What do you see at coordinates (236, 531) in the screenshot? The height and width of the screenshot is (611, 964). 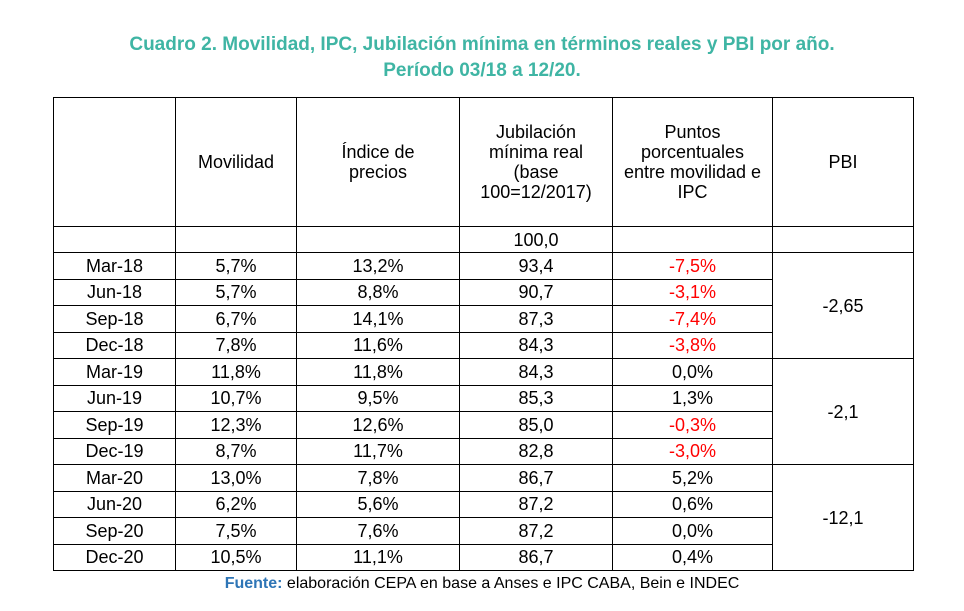 I see `cell-movilidad: 7,5%` at bounding box center [236, 531].